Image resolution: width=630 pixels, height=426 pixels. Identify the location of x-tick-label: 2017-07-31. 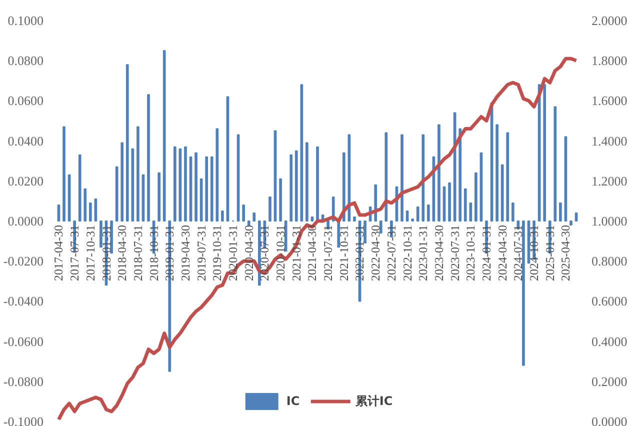
(75, 252).